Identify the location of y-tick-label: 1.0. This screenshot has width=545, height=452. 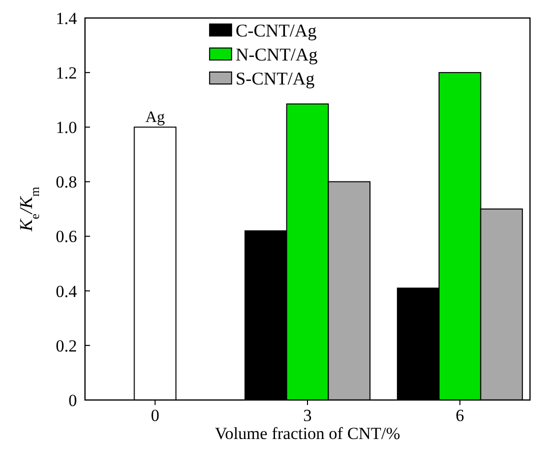
(66, 128).